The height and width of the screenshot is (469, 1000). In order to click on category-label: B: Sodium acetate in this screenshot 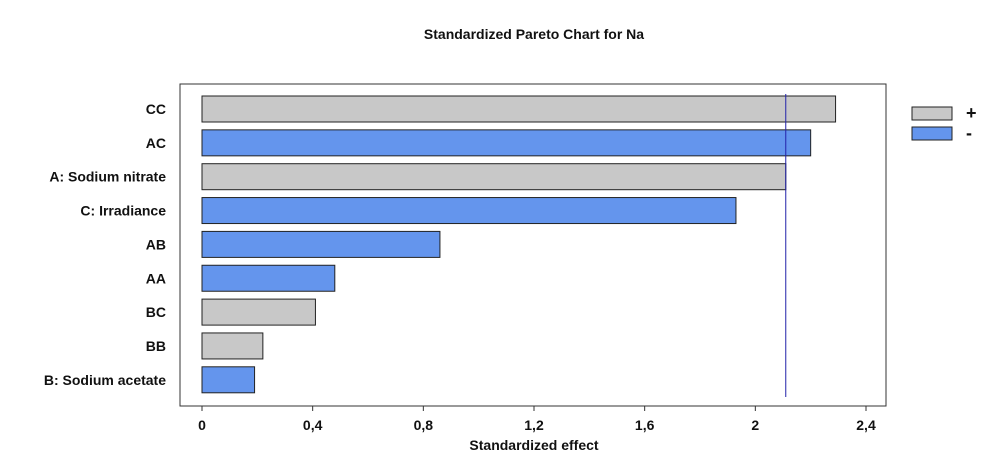, I will do `click(105, 380)`.